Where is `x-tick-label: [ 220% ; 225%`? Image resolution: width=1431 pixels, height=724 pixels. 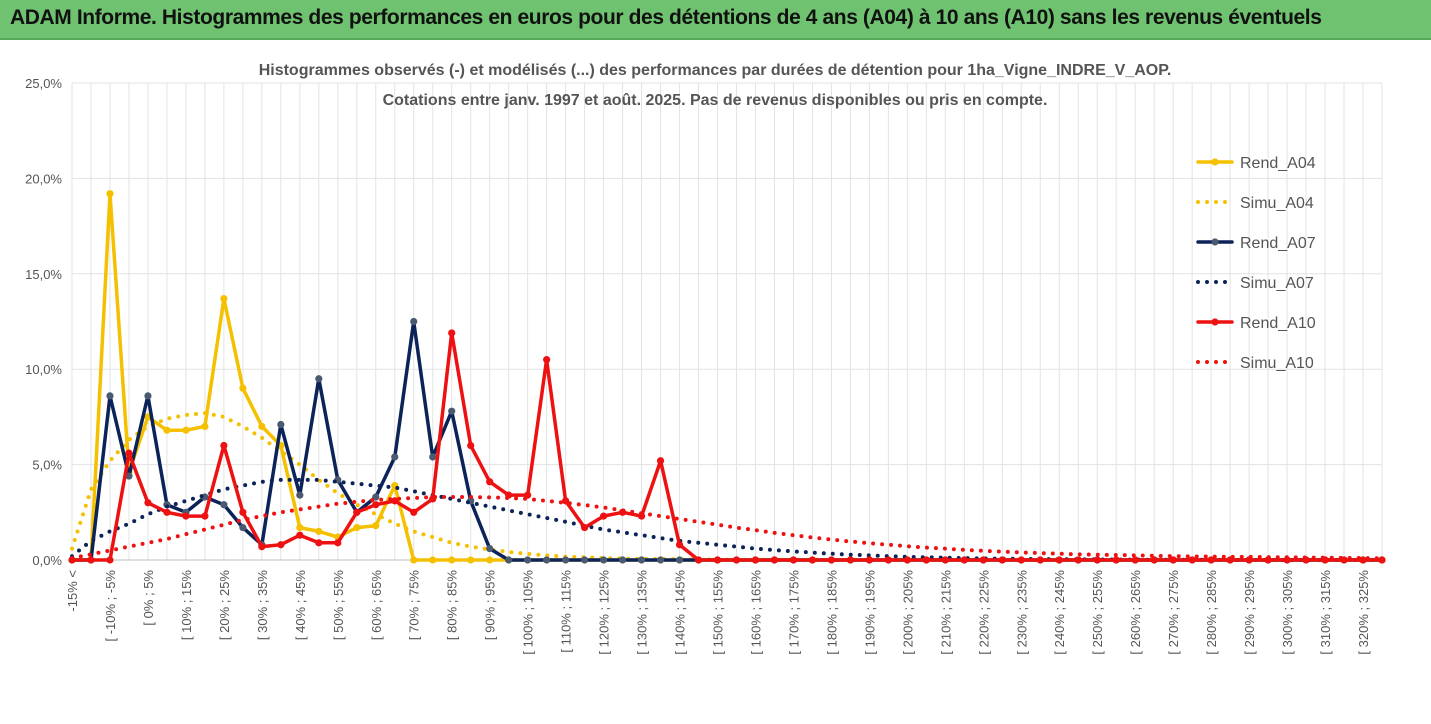 x-tick-label: [ 220% ; 225% is located at coordinates (983, 612).